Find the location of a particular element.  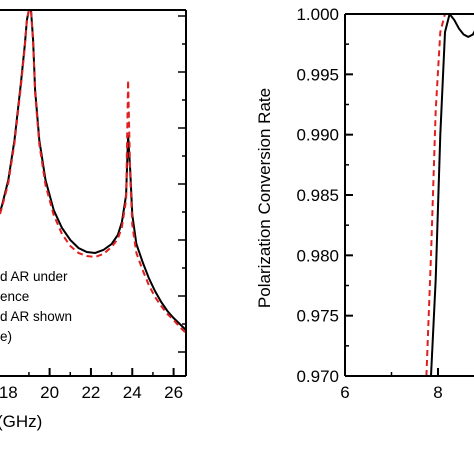

right-y-tick-label: 0.990 is located at coordinates (317, 135).